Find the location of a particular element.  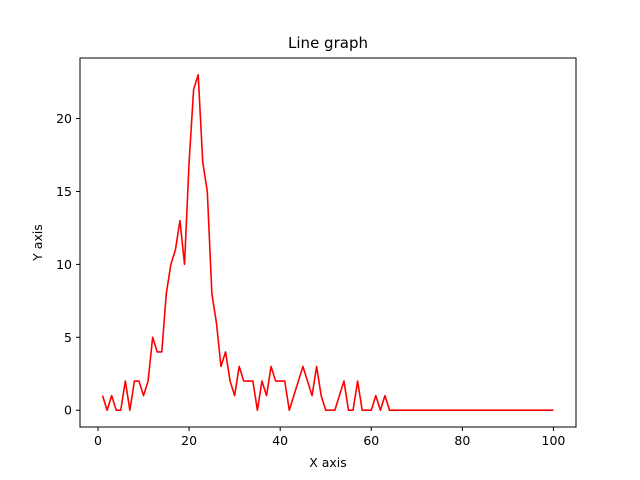

x-tick-label: 80 is located at coordinates (462, 440).